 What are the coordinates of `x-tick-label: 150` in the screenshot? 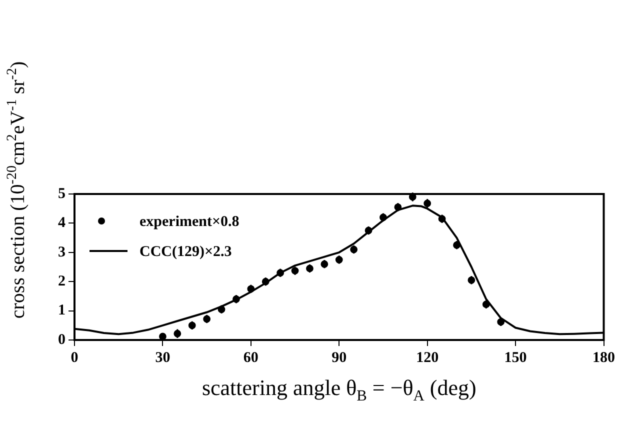 It's located at (515, 358).